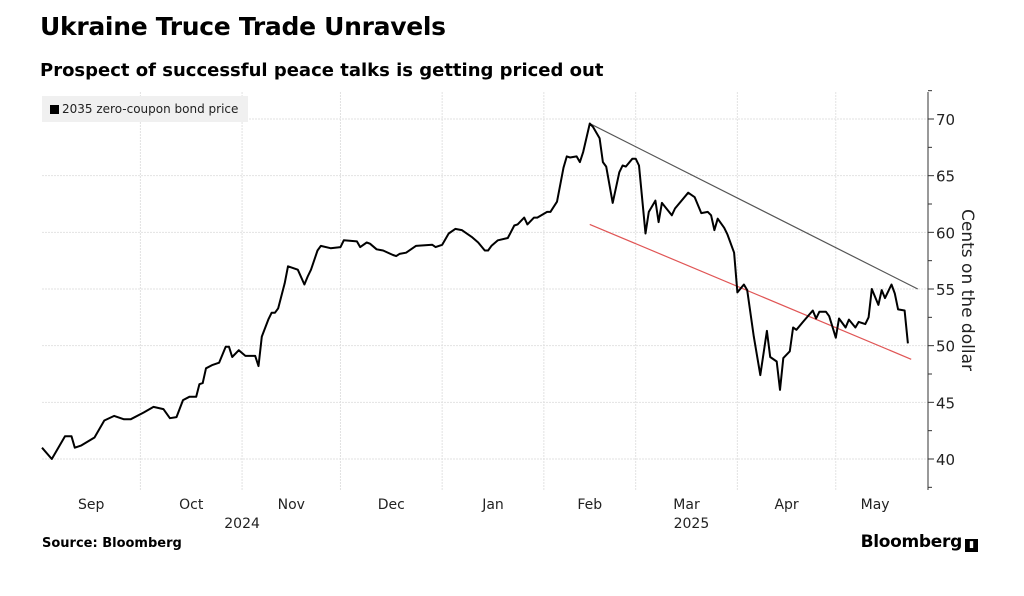  I want to click on legend-label: 2035 zero-coupon bond price, so click(150, 109).